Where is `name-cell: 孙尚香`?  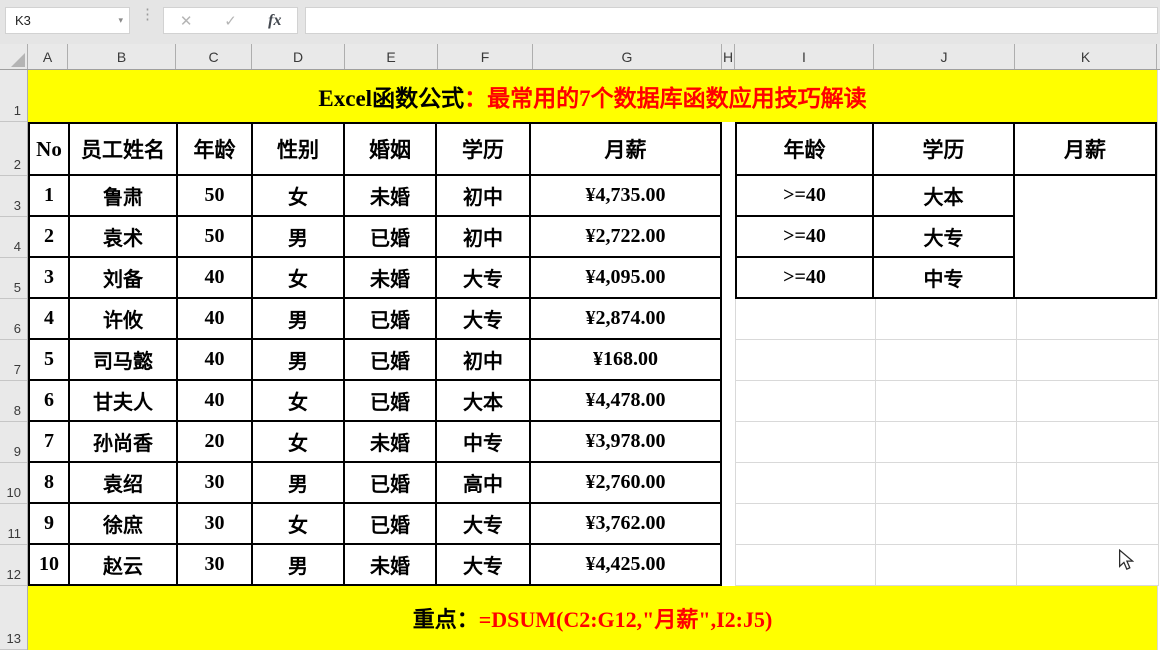 name-cell: 孙尚香 is located at coordinates (123, 441).